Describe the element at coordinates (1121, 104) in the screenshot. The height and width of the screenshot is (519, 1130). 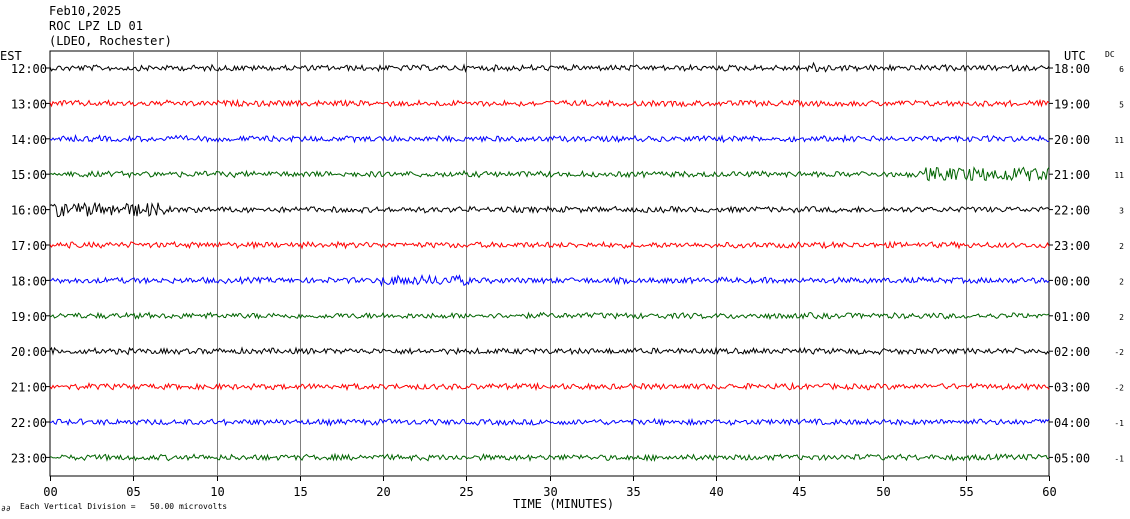
I see `dc-offset-value: 5` at that location.